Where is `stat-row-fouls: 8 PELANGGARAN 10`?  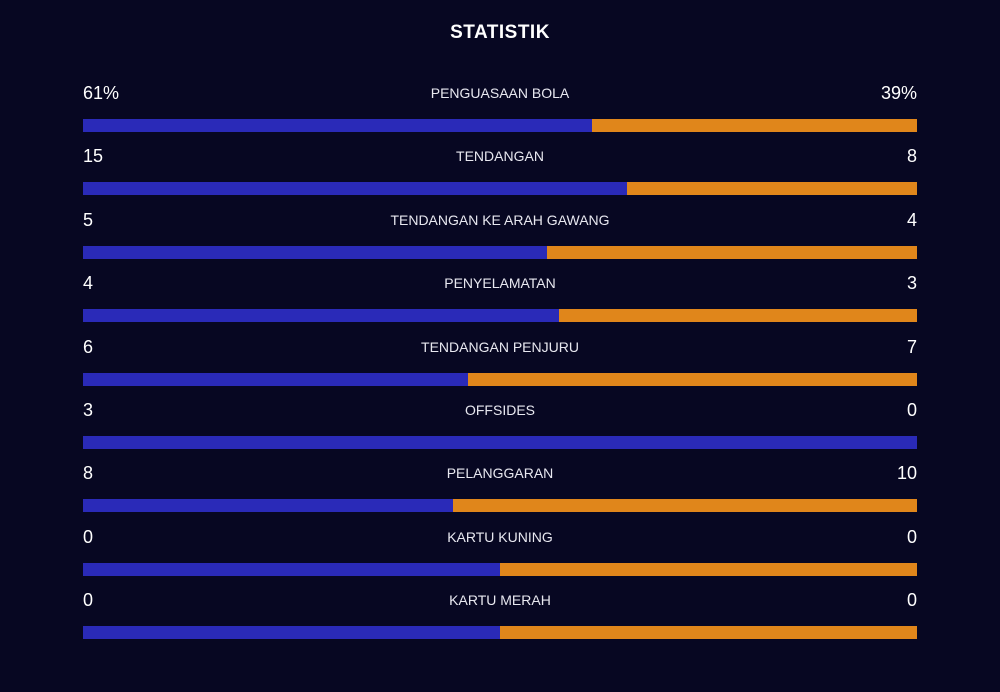 stat-row-fouls: 8 PELANGGARAN 10 is located at coordinates (500, 491).